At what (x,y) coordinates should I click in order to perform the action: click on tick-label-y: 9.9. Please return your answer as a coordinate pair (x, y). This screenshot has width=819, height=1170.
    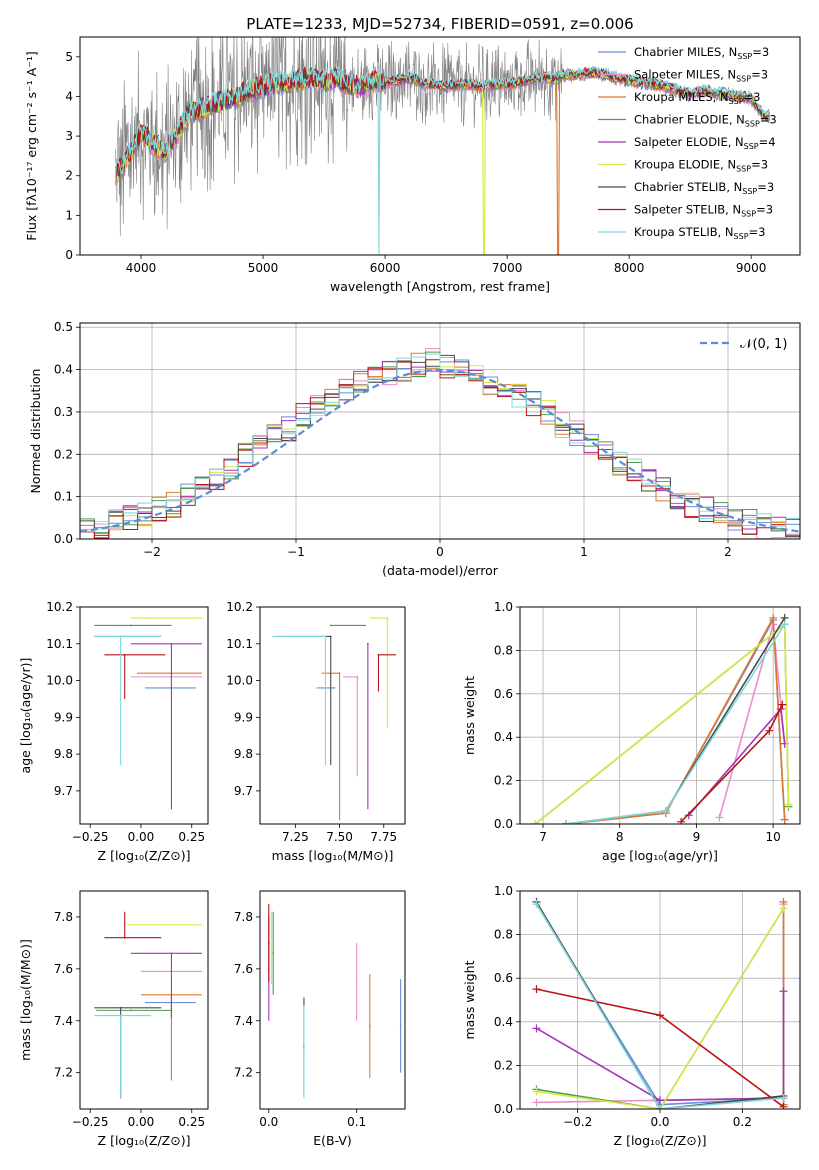
    Looking at the image, I should click on (63, 717).